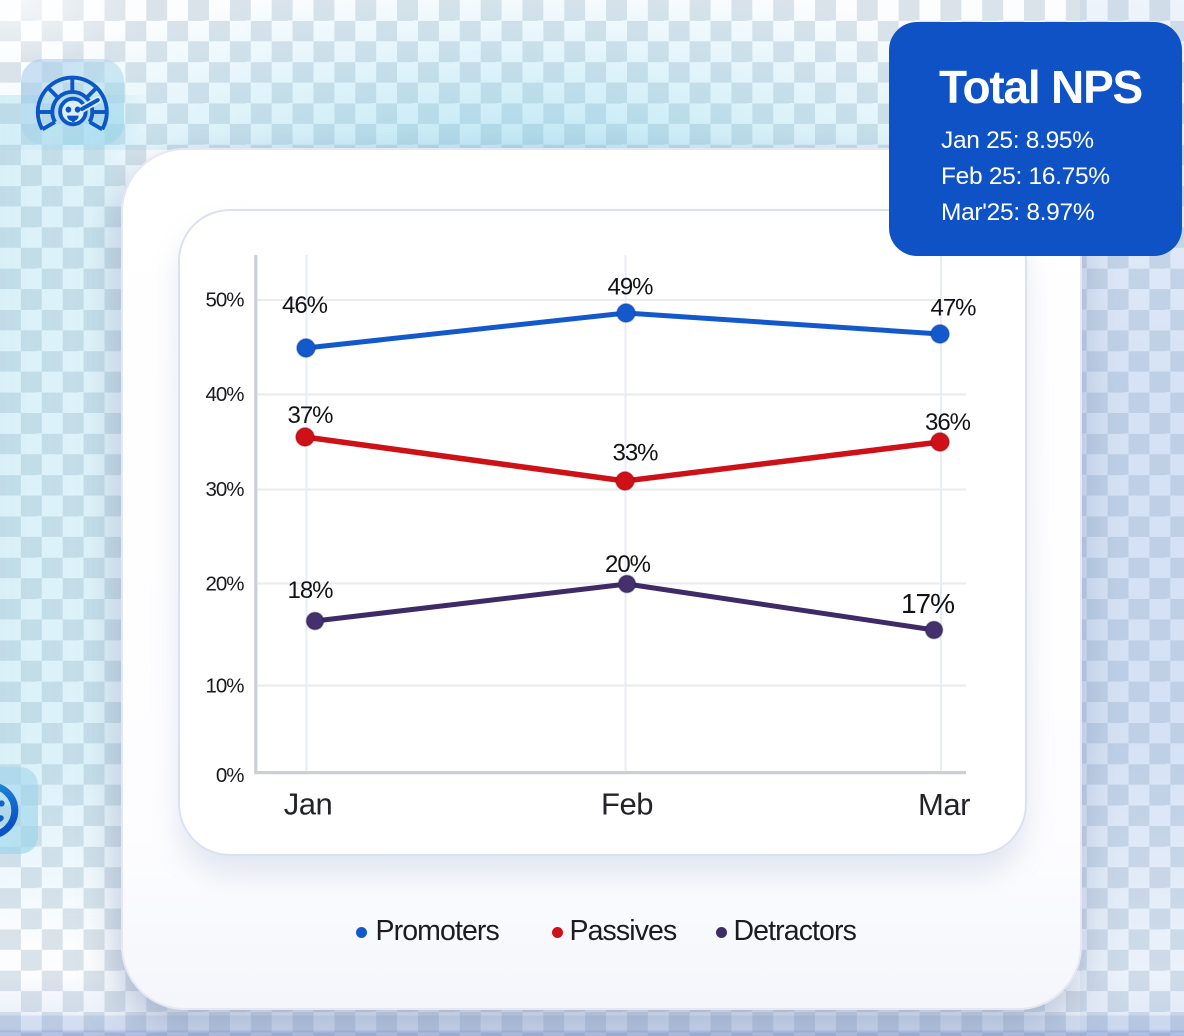 The width and height of the screenshot is (1184, 1036). I want to click on svg-text: 50%, so click(224, 299).